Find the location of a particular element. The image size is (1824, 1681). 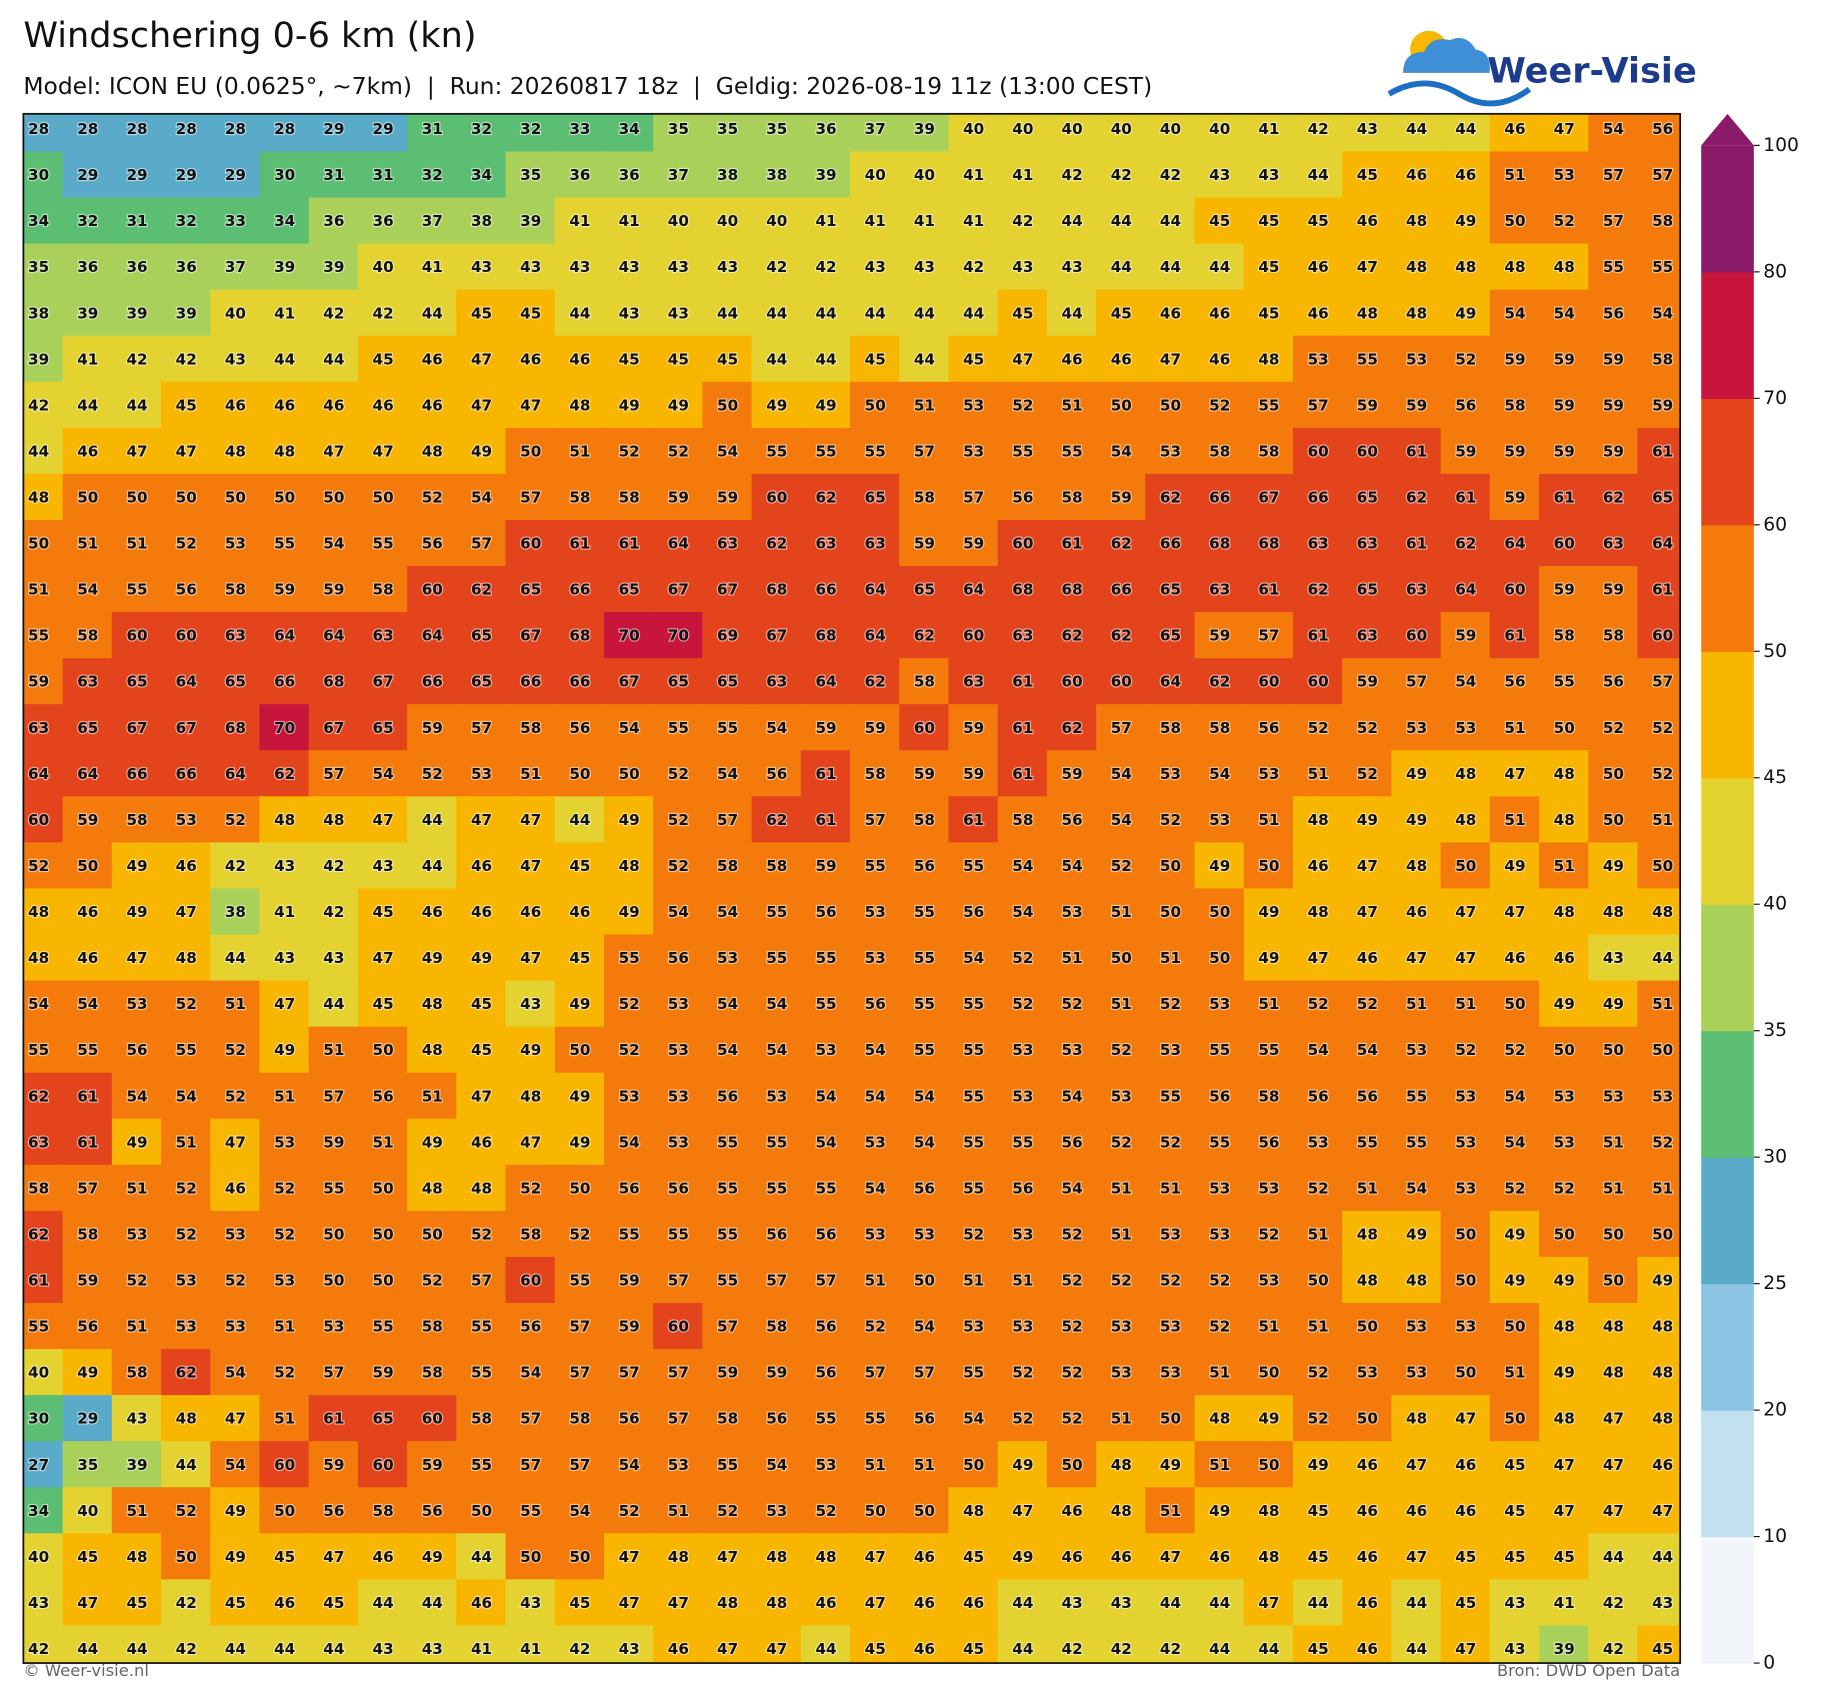

cell-label: 61 is located at coordinates (825, 774).